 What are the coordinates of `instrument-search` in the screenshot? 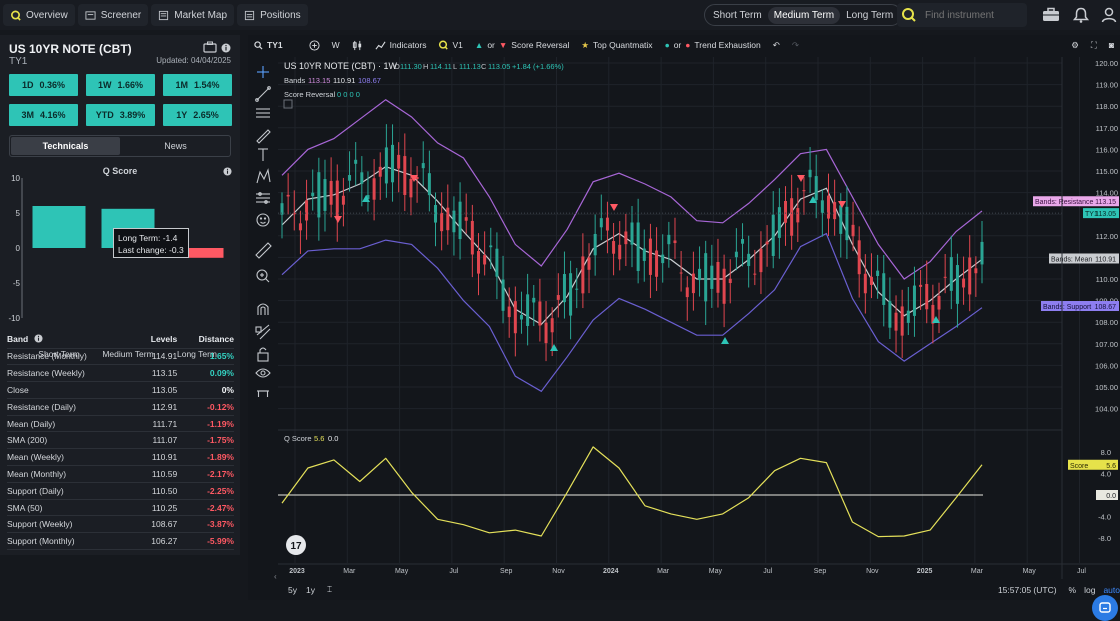 It's located at (962, 15).